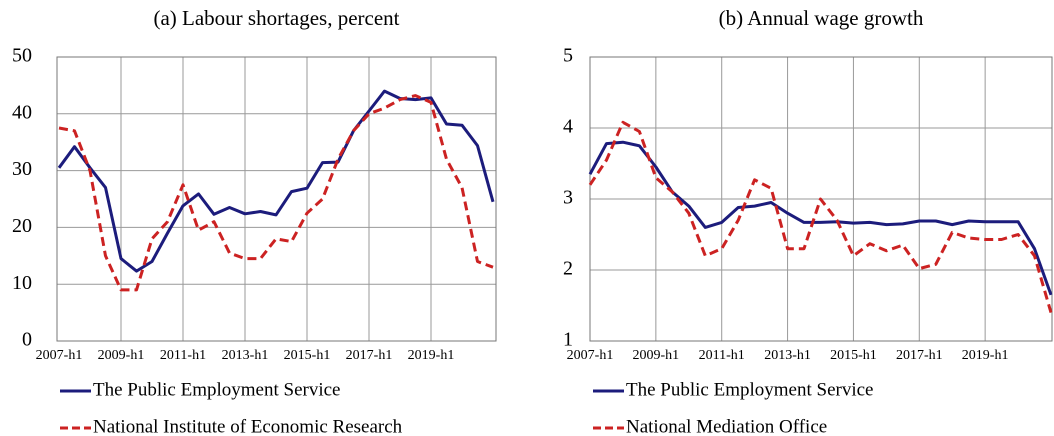 The image size is (1054, 436). I want to click on legend-label: National Institute of Economic Research, so click(248, 426).